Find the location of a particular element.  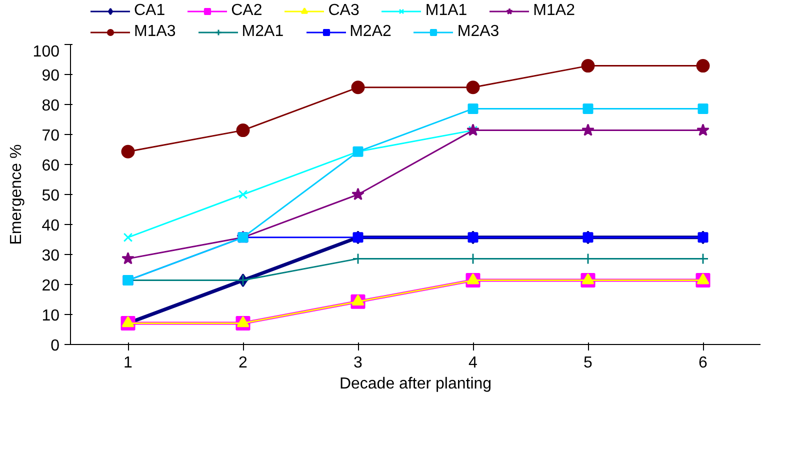

x-axis-title: Decade after planting is located at coordinates (415, 384).